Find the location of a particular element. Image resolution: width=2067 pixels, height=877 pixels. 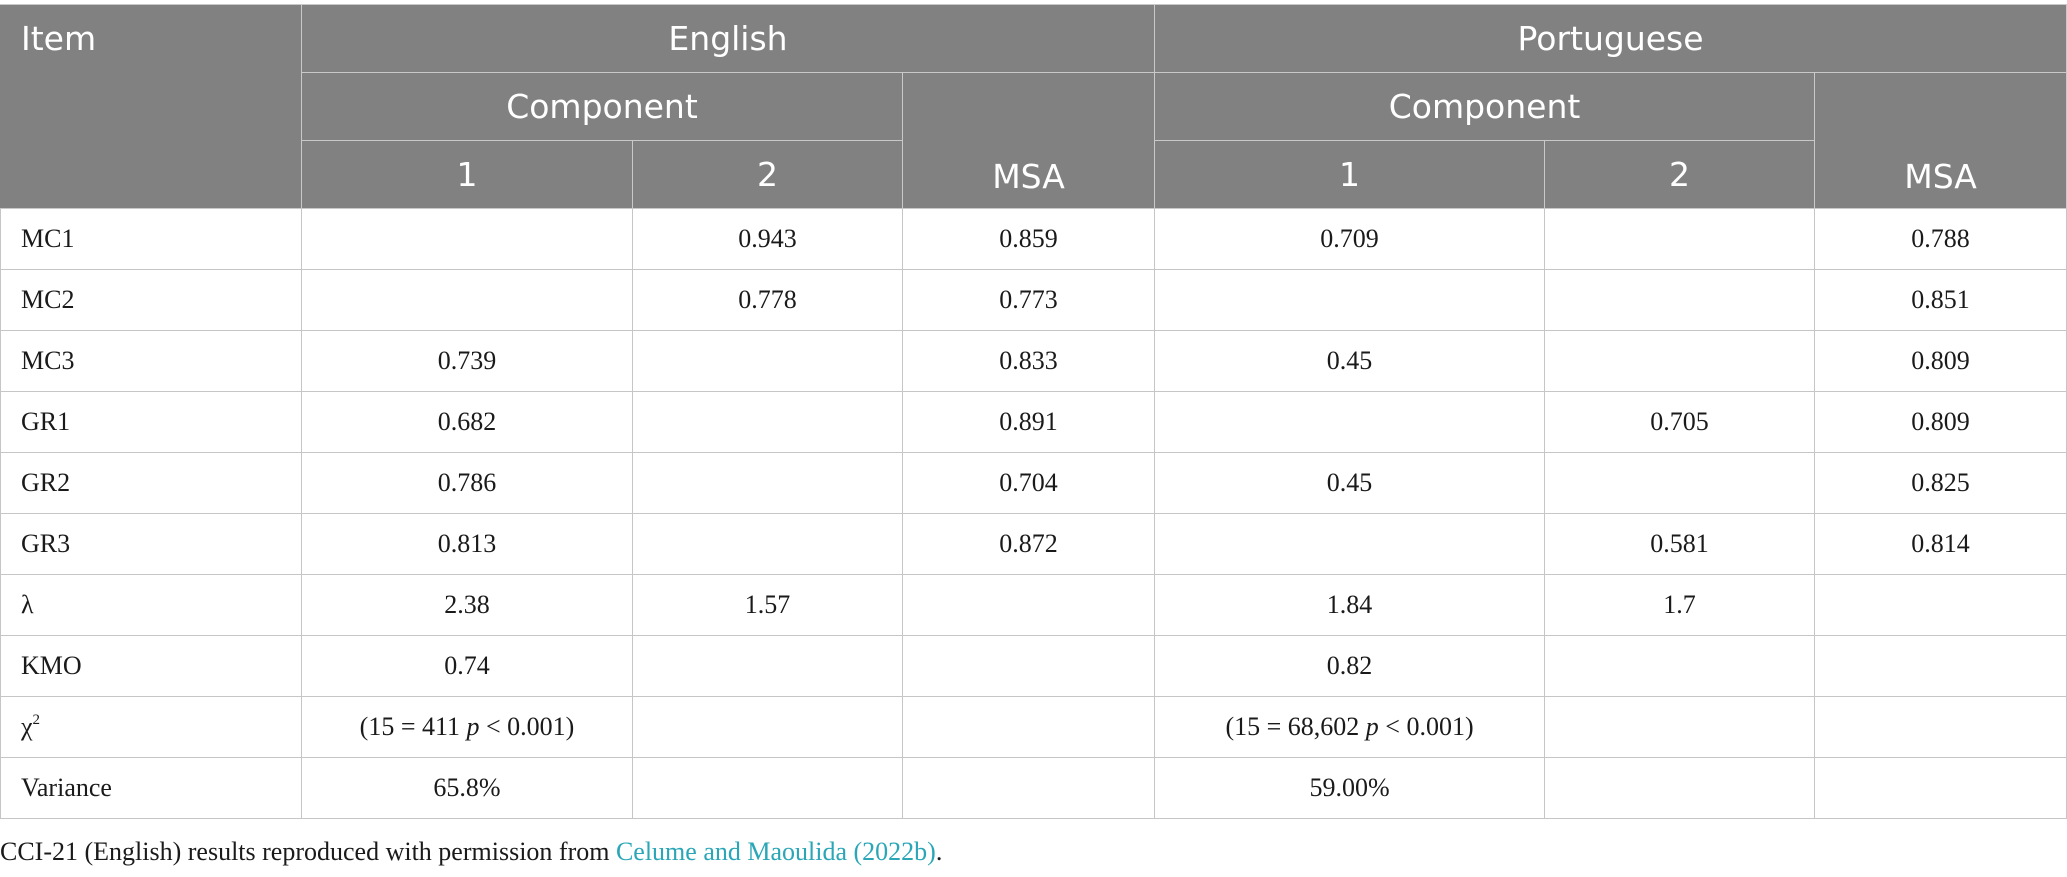

chi-portuguese-suffix: < 0.001) is located at coordinates (1426, 726).